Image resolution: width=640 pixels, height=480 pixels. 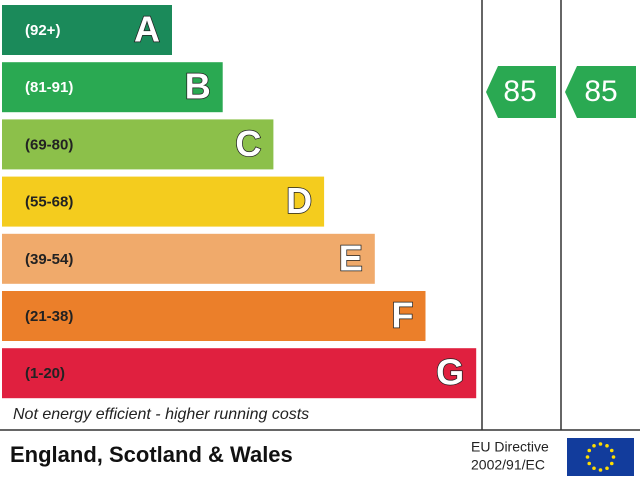 What do you see at coordinates (49, 259) in the screenshot?
I see `band-range: (39-54)` at bounding box center [49, 259].